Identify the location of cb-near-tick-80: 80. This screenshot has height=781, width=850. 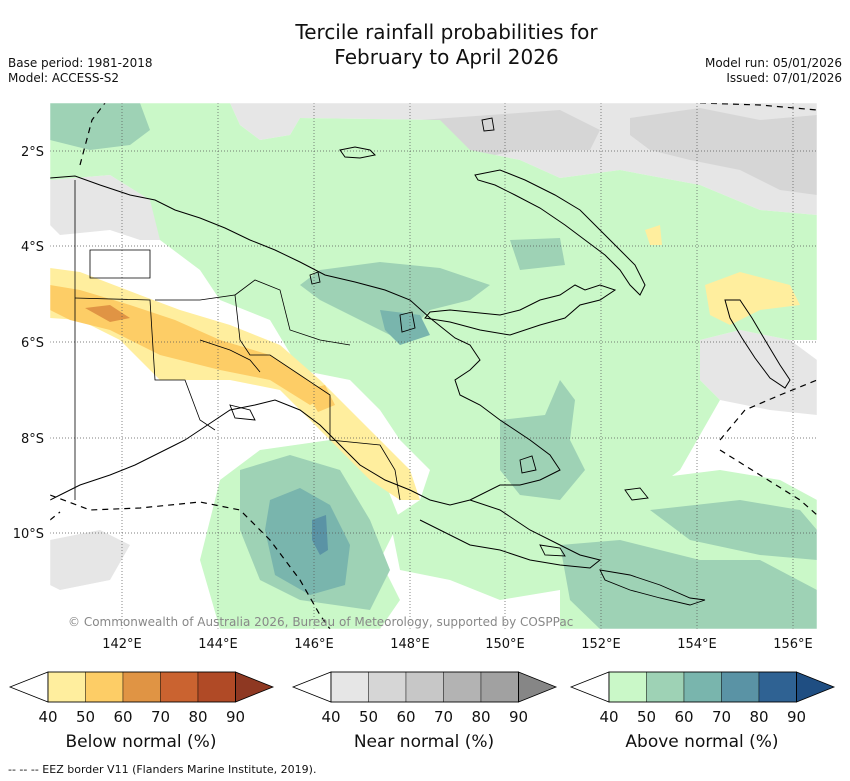
(480, 717).